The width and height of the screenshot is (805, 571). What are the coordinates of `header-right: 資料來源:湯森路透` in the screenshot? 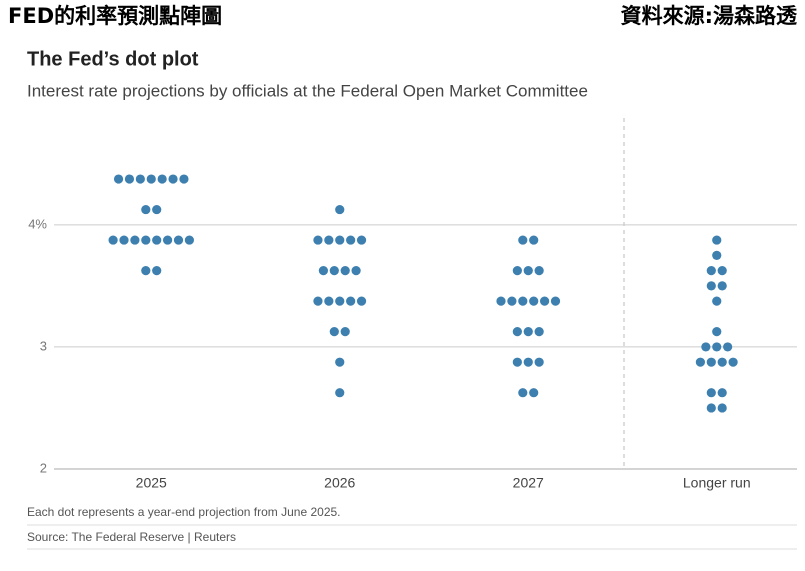 It's located at (709, 16).